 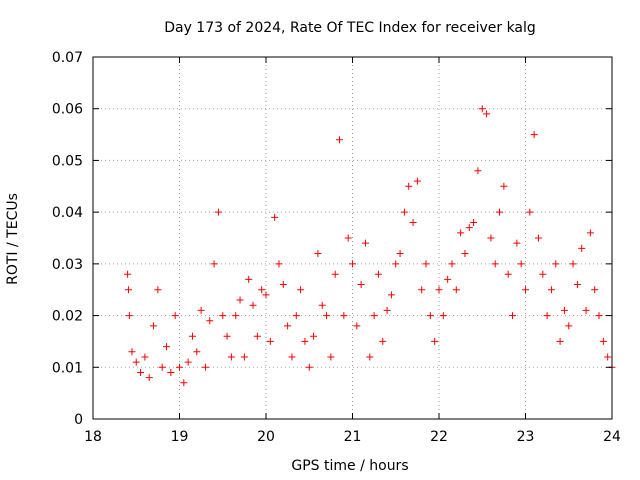 I want to click on x-tick-label: 18, so click(x=93, y=437).